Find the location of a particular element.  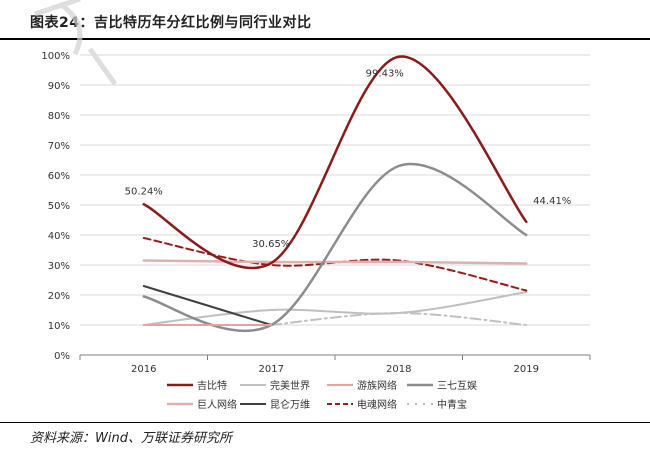

legend-label: 吉比特 is located at coordinates (212, 386).